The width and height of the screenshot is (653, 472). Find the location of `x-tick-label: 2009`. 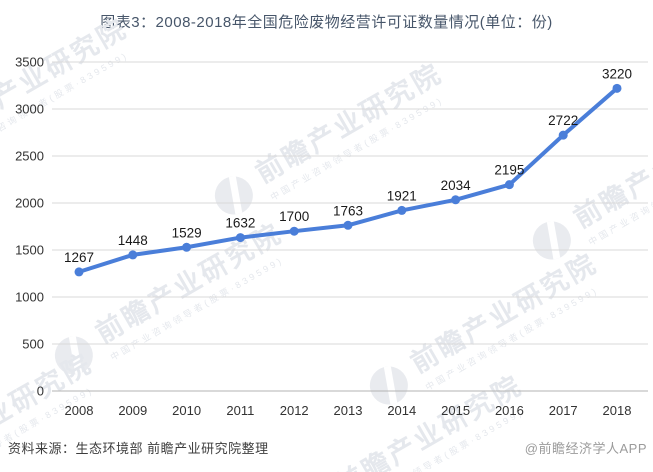

x-tick-label: 2009 is located at coordinates (132, 410).